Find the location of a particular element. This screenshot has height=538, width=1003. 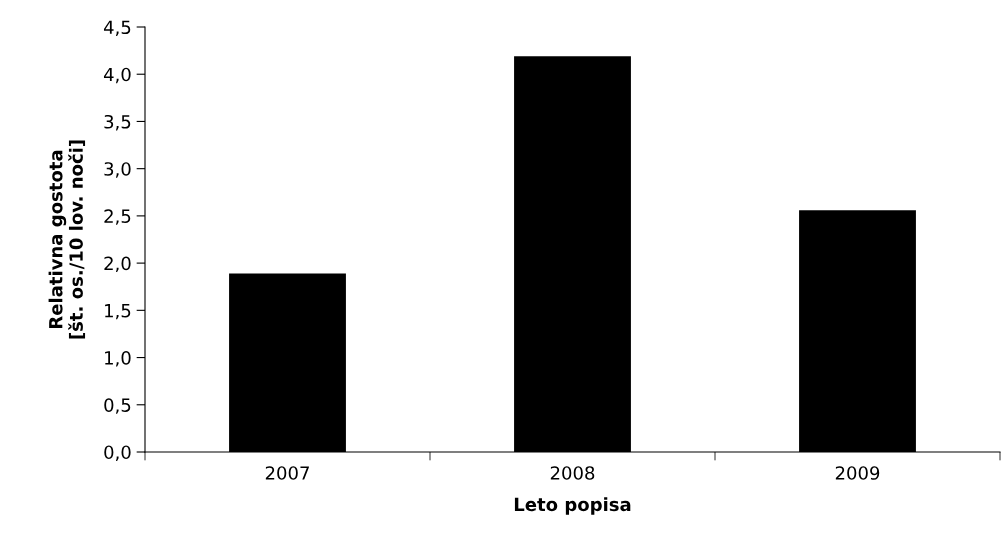

x-axis-title: Leto popisa is located at coordinates (572, 506).